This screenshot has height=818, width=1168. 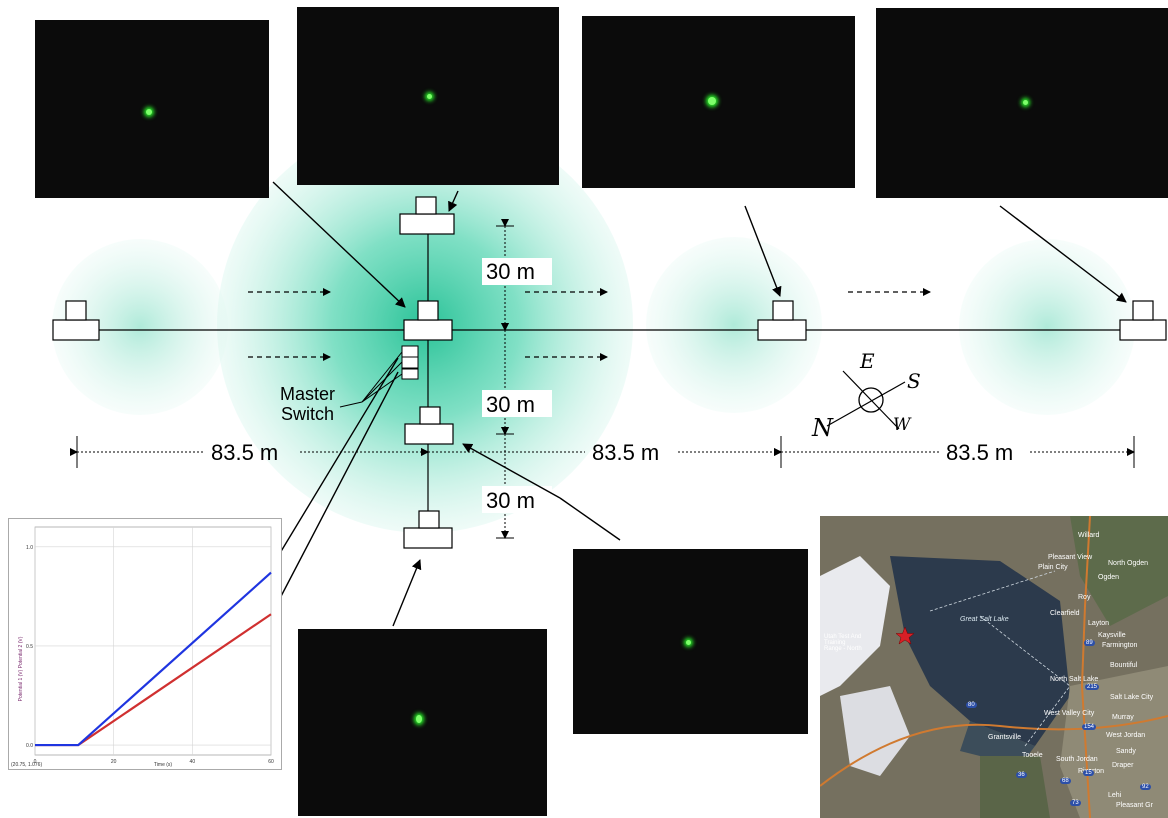 I want to click on map-shield: 68, so click(x=1065, y=781).